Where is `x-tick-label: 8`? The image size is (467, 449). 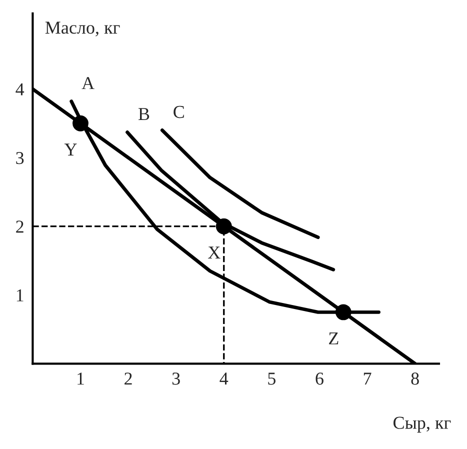 x-tick-label: 8 is located at coordinates (415, 378).